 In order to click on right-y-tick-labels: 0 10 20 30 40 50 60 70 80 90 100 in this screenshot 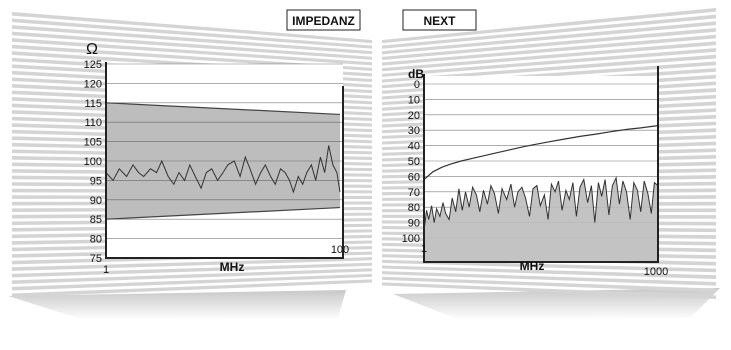, I will do `click(411, 162)`.